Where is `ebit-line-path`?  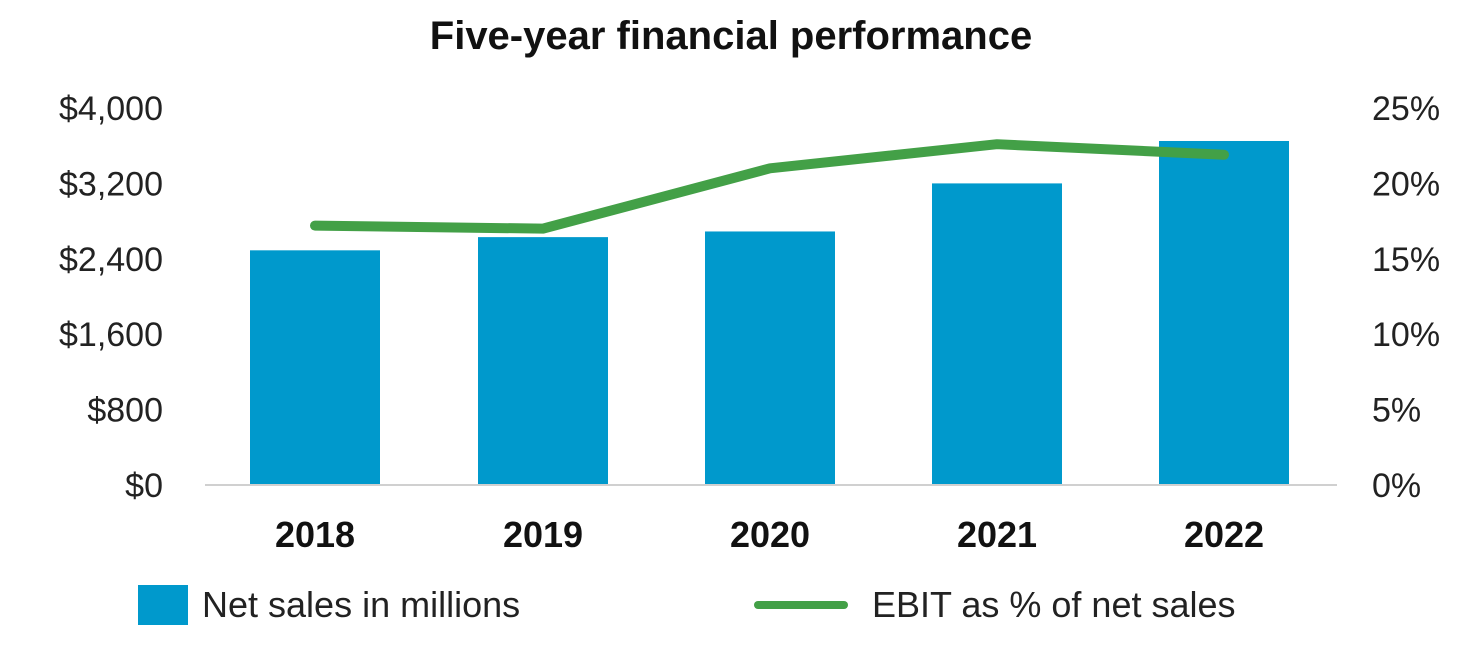 ebit-line-path is located at coordinates (769, 186).